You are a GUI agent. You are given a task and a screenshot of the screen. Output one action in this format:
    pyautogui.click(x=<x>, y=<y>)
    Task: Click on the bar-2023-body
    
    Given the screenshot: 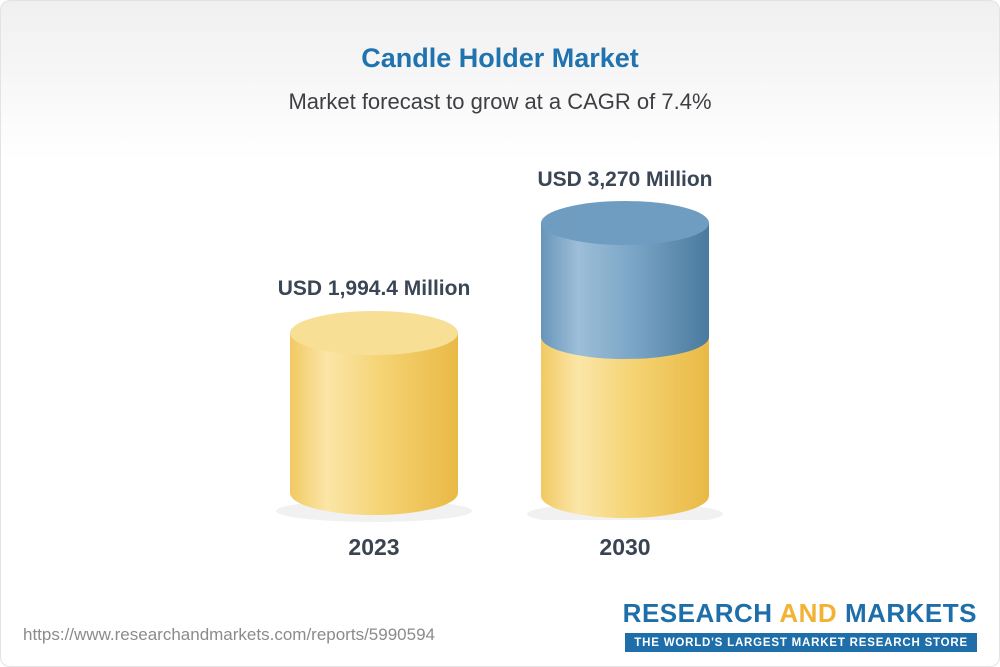 What is the action you would take?
    pyautogui.click(x=374, y=424)
    